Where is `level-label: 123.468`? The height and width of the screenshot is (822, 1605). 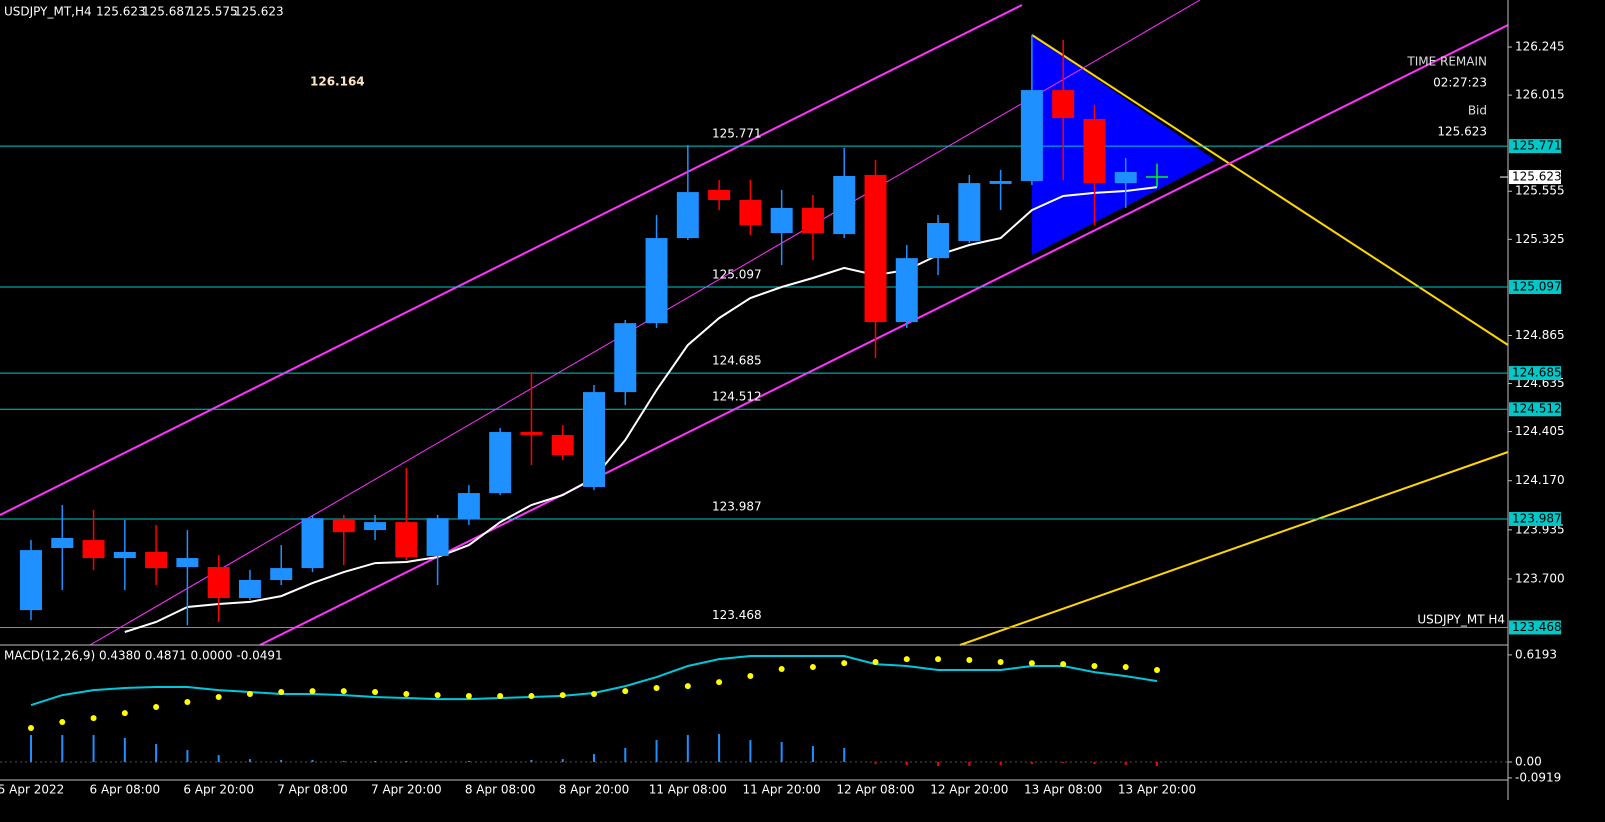 level-label: 123.468 is located at coordinates (737, 615).